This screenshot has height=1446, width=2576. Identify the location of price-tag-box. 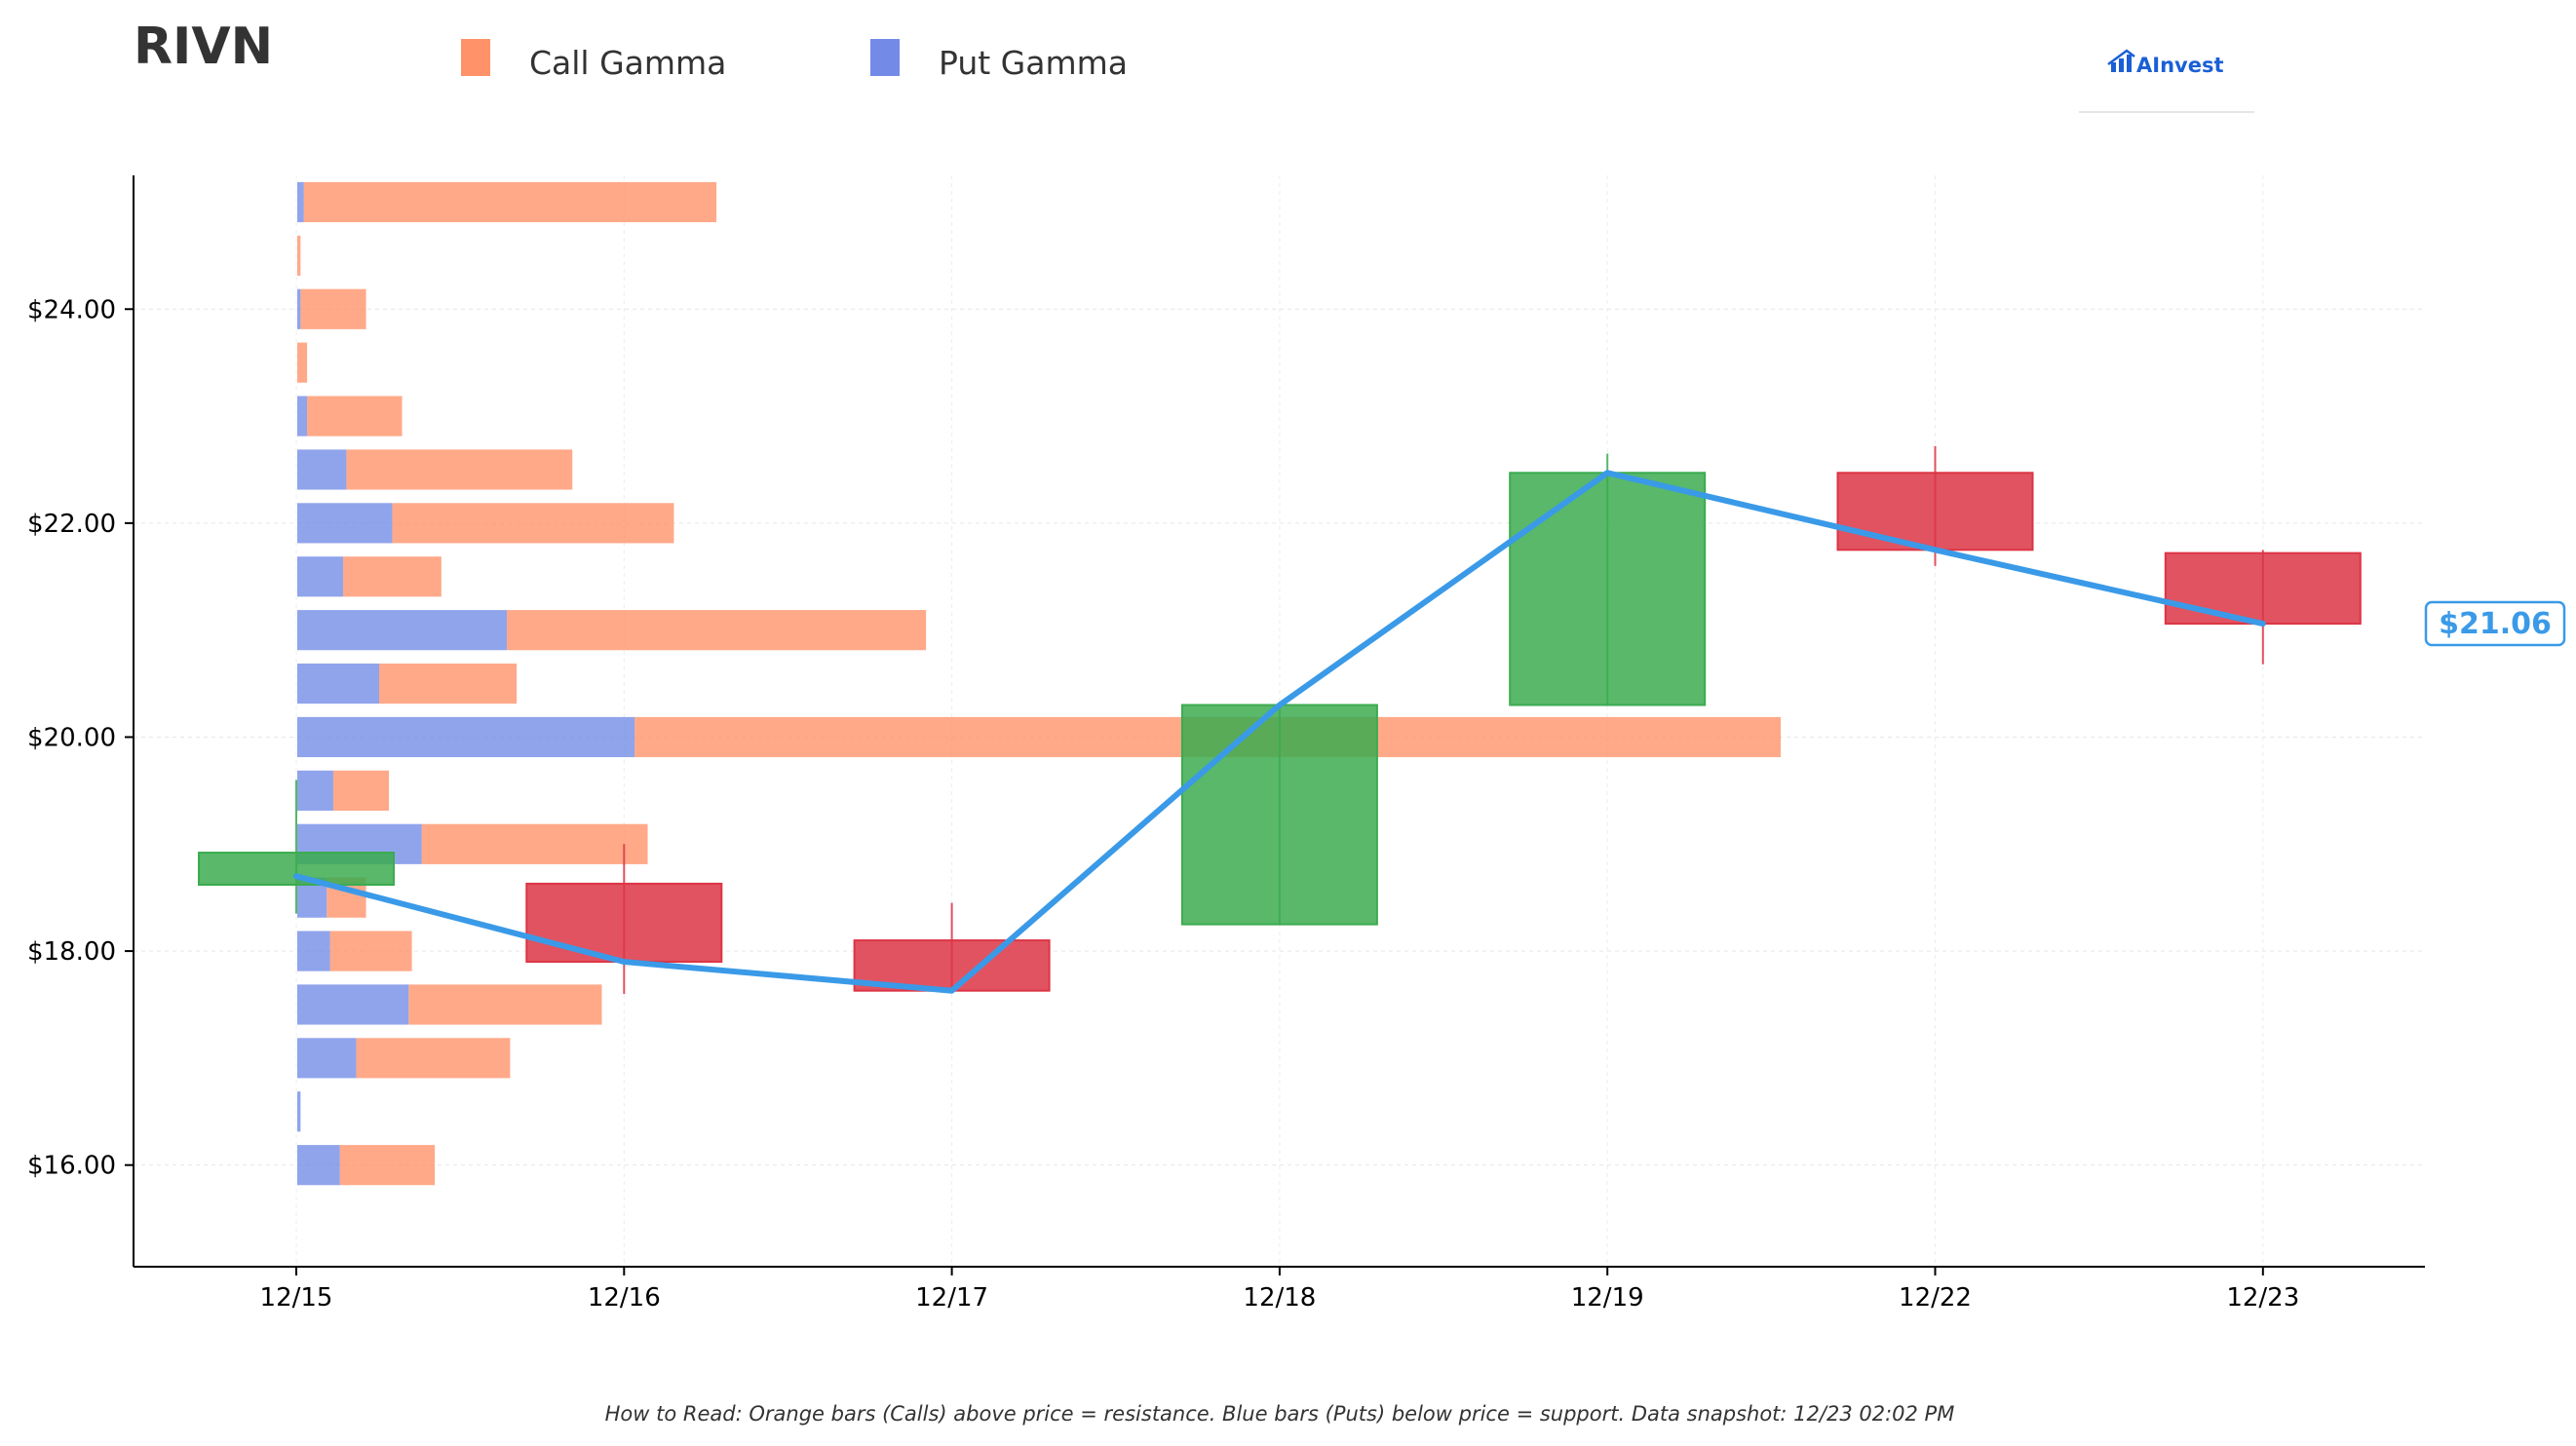
(2495, 623).